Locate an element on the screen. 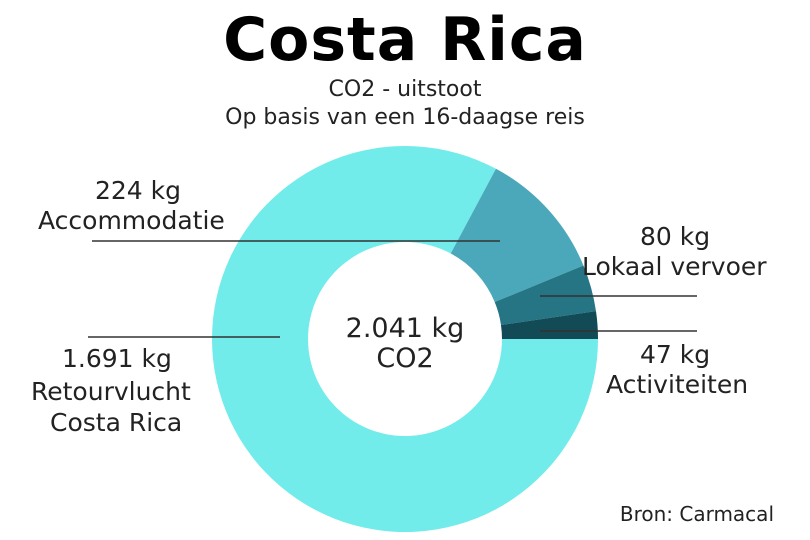 The width and height of the screenshot is (810, 540). chart-subtitle-line2: Op basis van een 16-daagse reis is located at coordinates (405, 117).